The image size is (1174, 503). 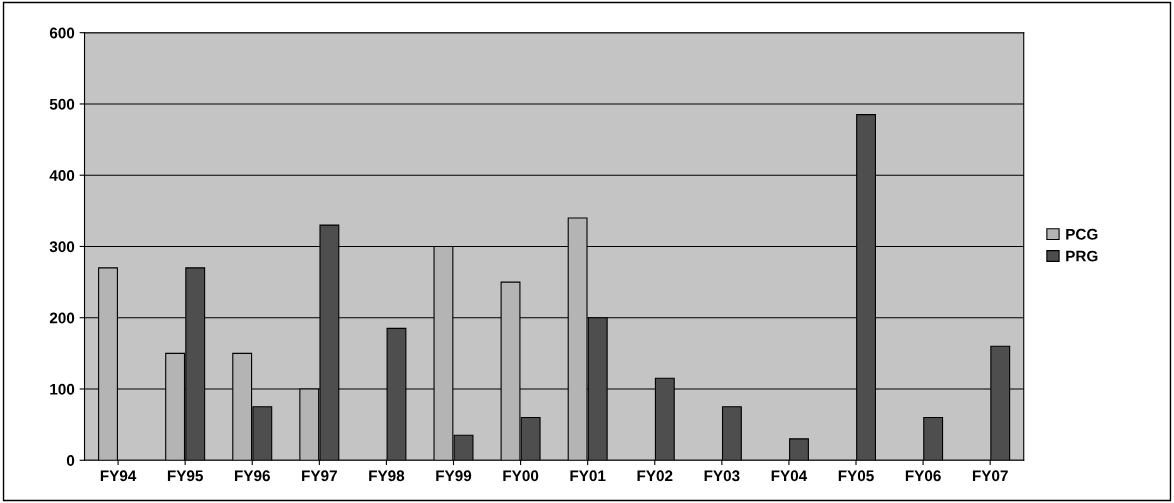 I want to click on y-tick-label: 500, so click(x=62, y=104).